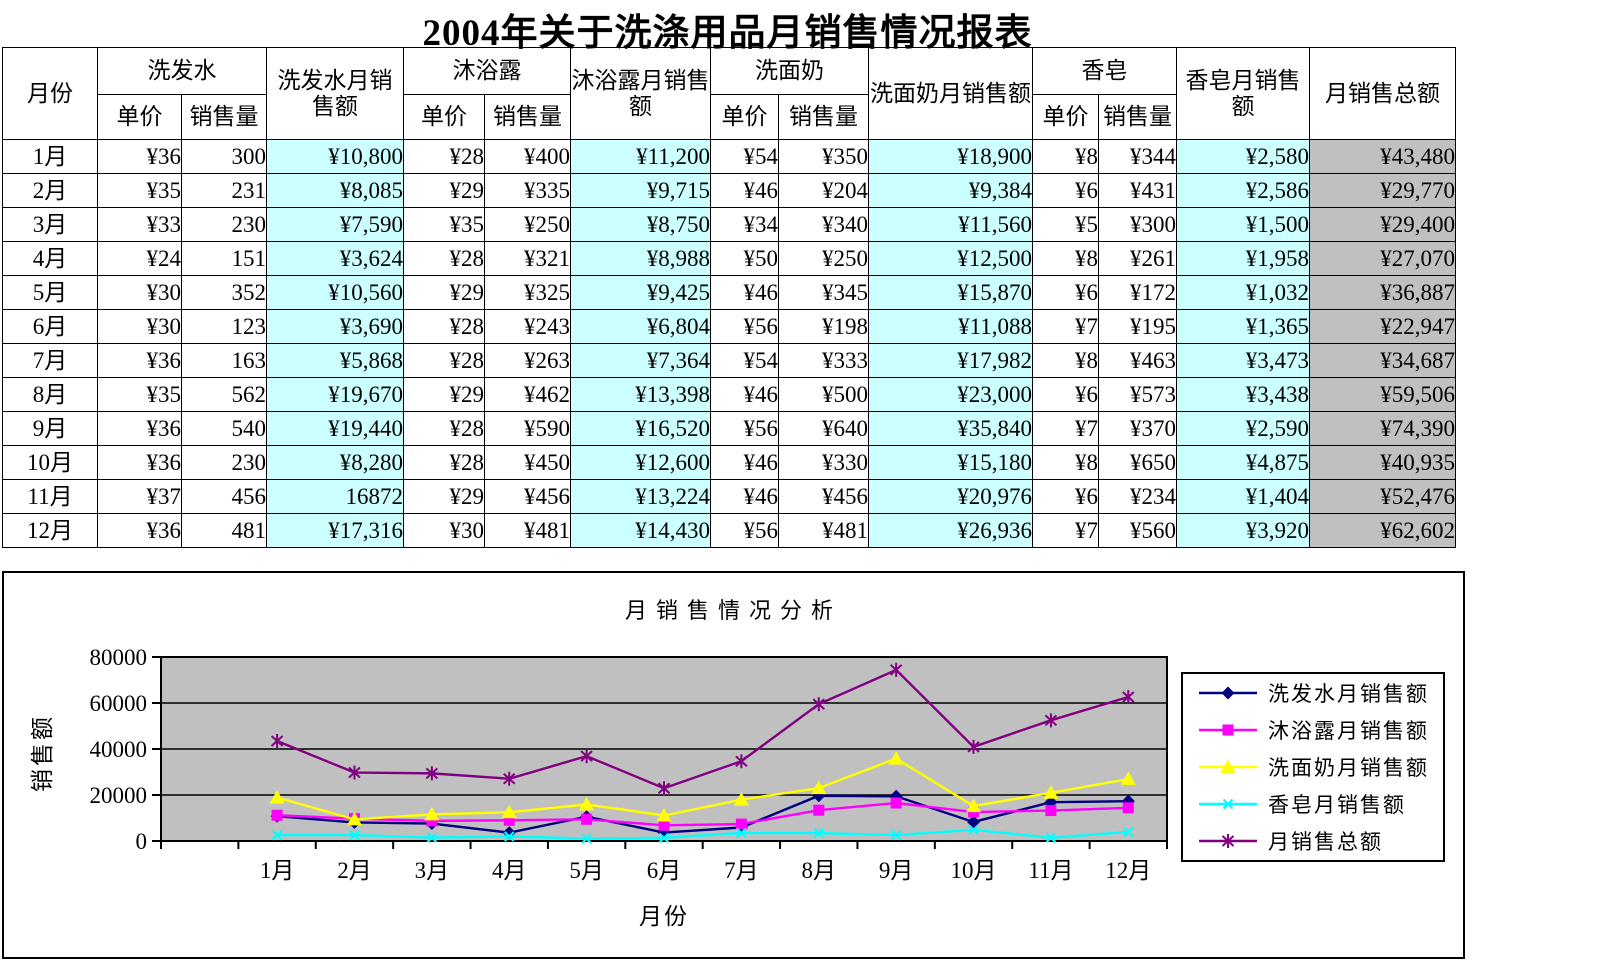 The width and height of the screenshot is (1600, 973). I want to click on cell-value: ¥198, so click(823, 326).